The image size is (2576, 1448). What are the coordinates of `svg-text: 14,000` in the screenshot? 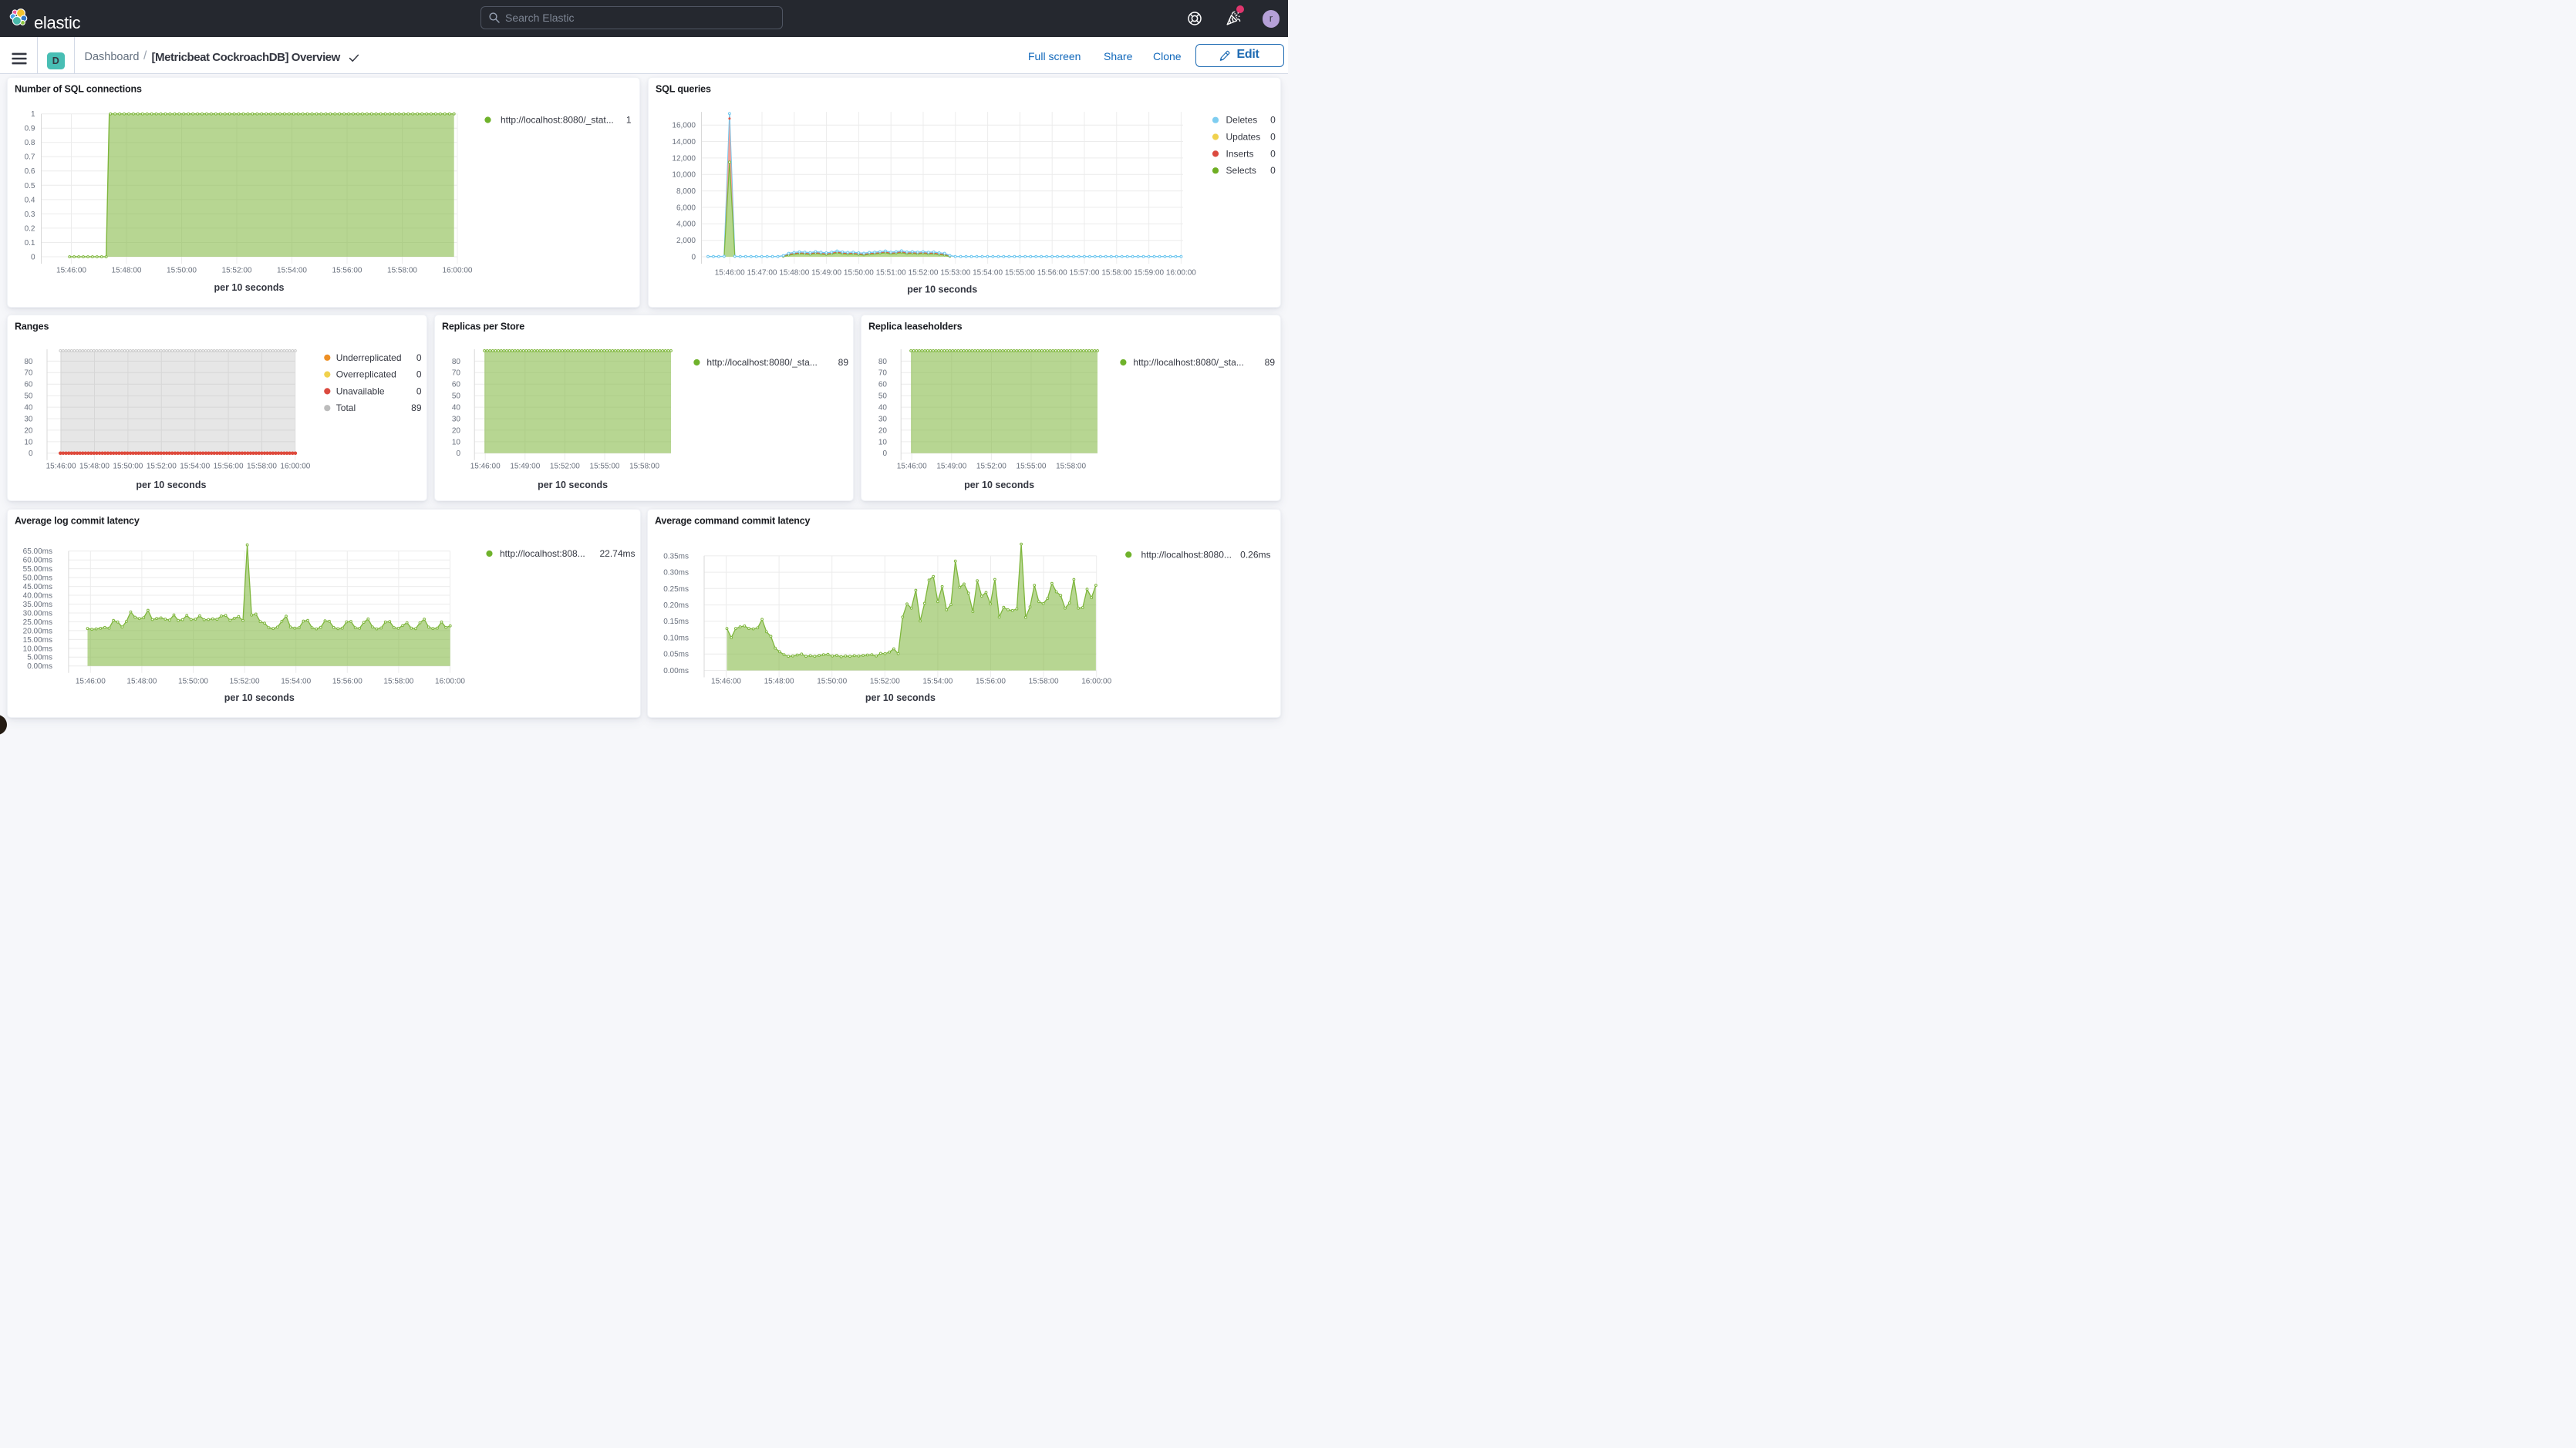 It's located at (684, 141).